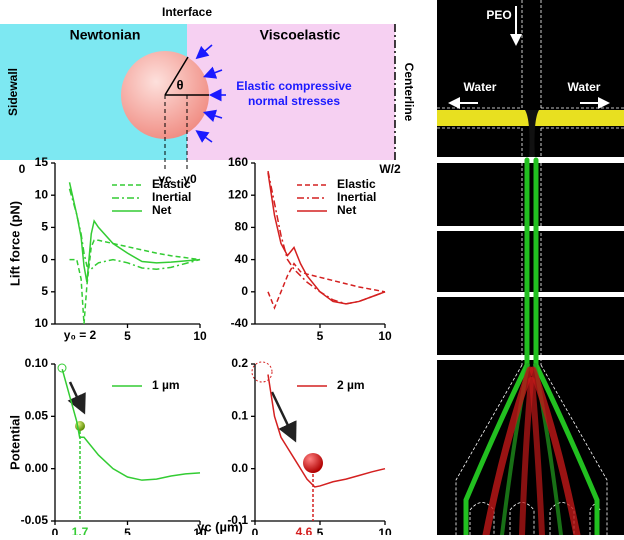 The image size is (624, 540). What do you see at coordinates (239, 468) in the screenshot?
I see `y-tick-label: 0.0` at bounding box center [239, 468].